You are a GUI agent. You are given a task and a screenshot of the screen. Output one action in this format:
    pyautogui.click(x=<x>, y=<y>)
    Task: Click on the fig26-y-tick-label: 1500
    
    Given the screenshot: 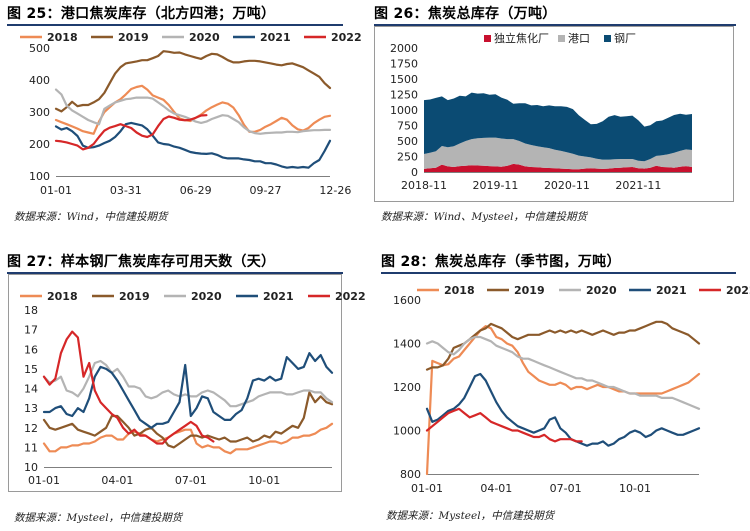 What is the action you would take?
    pyautogui.click(x=404, y=79)
    